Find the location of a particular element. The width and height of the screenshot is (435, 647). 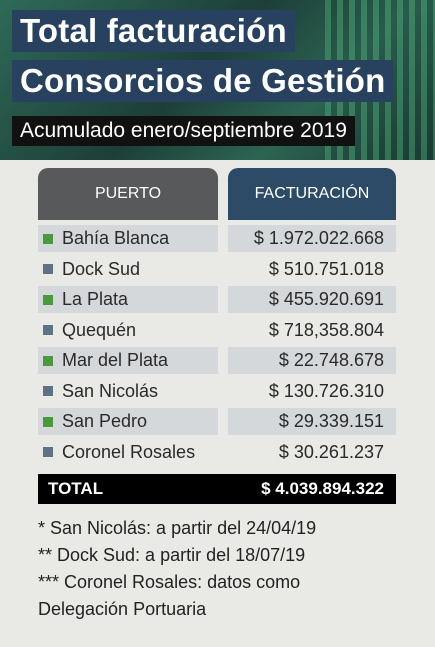

table-row: La Plata $ 455.920.691 is located at coordinates (217, 300).